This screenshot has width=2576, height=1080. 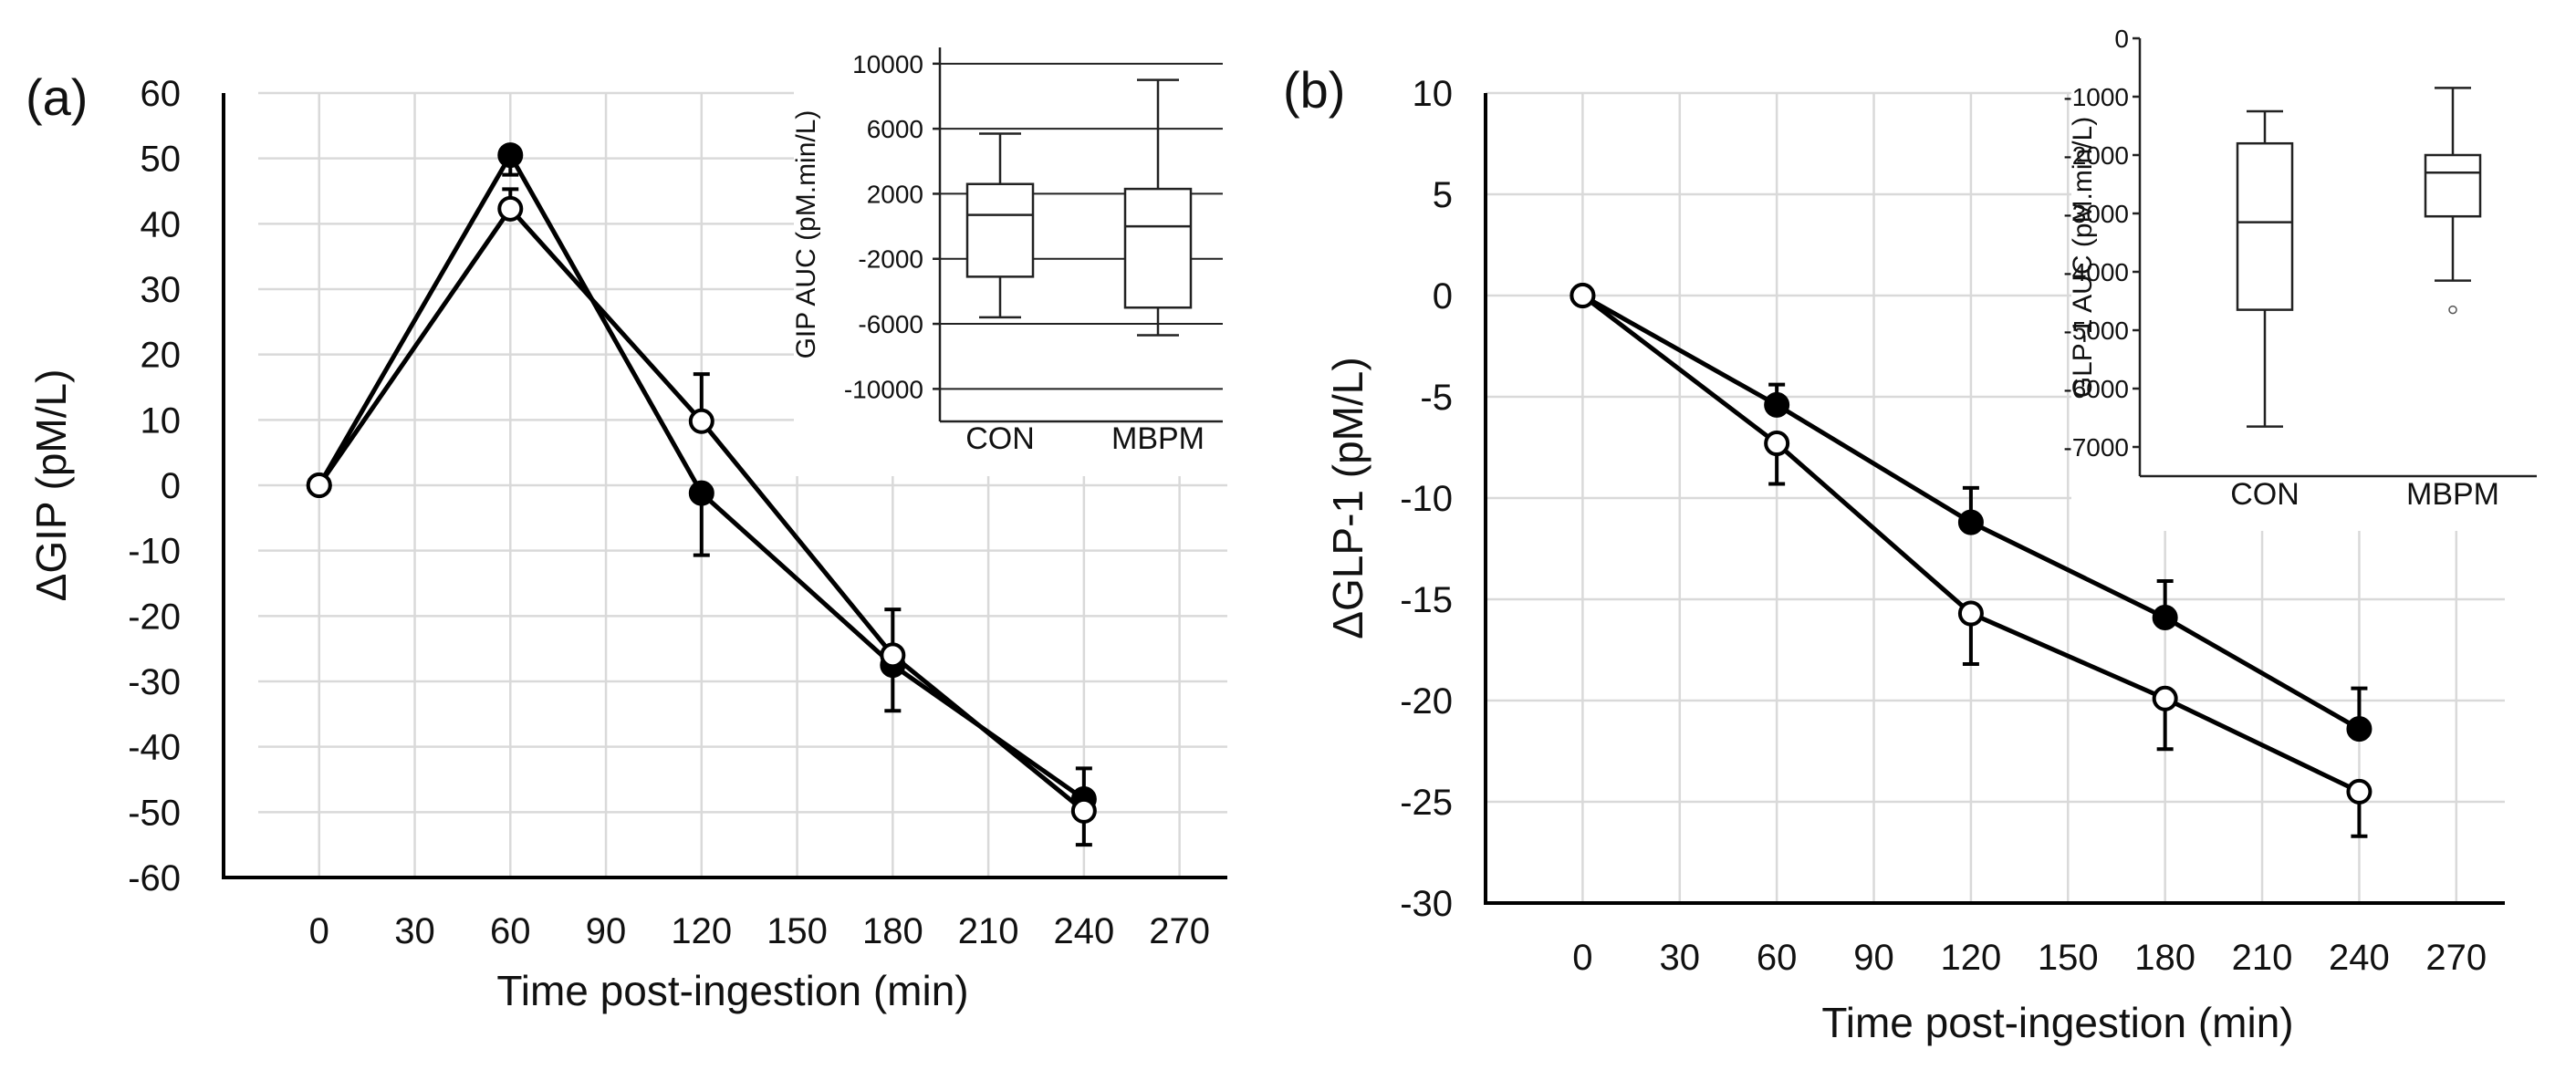 I want to click on y-tick-label: 20, so click(x=161, y=356).